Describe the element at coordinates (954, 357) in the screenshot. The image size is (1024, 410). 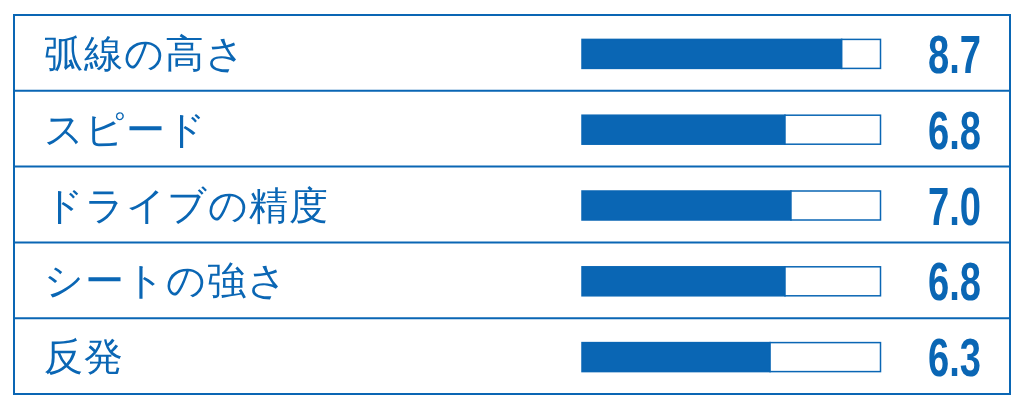
I see `data-label: 6.3` at that location.